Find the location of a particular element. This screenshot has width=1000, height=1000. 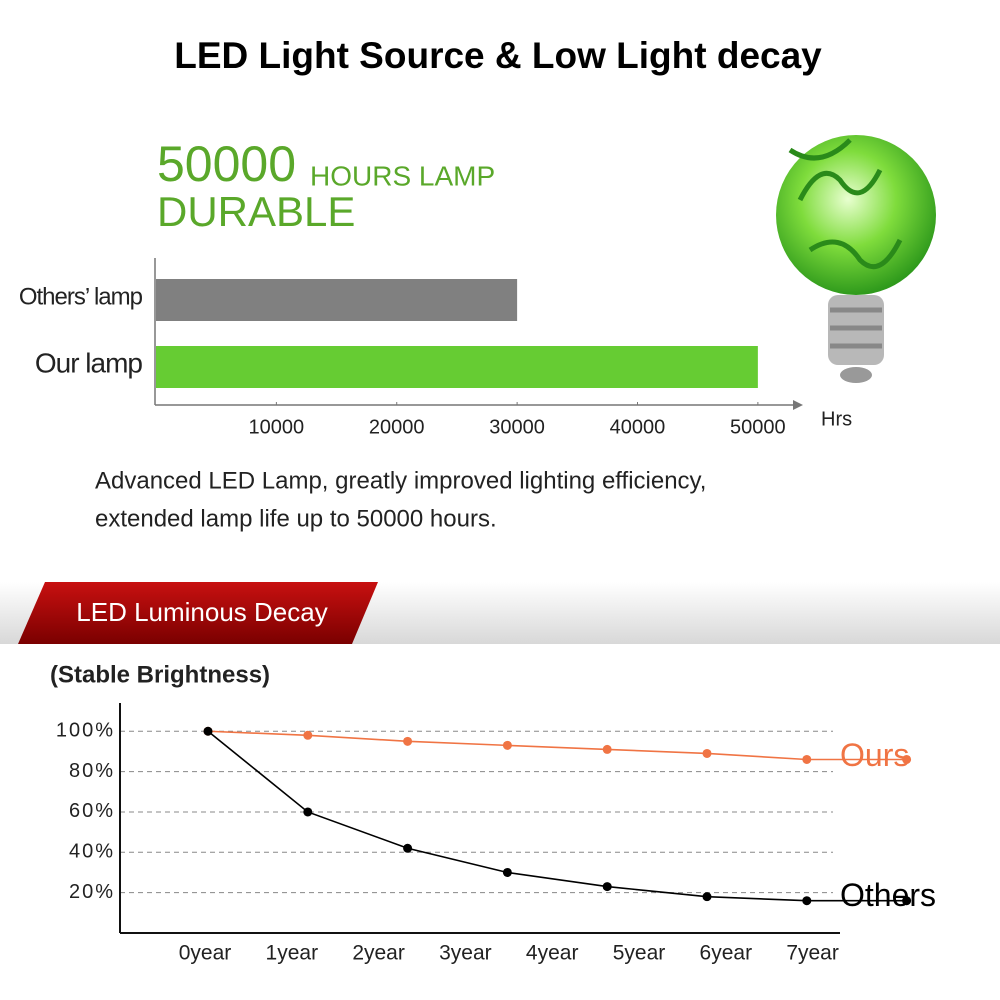

section-title: LED Luminous Decay is located at coordinates (201, 612).